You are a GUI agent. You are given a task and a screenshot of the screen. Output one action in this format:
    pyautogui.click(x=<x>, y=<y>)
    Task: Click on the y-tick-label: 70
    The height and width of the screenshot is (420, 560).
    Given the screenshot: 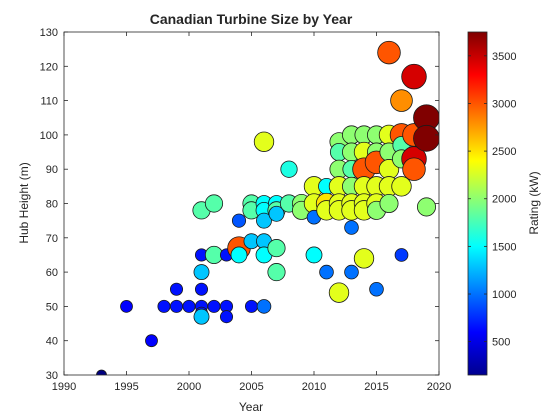 What is the action you would take?
    pyautogui.click(x=52, y=239)
    